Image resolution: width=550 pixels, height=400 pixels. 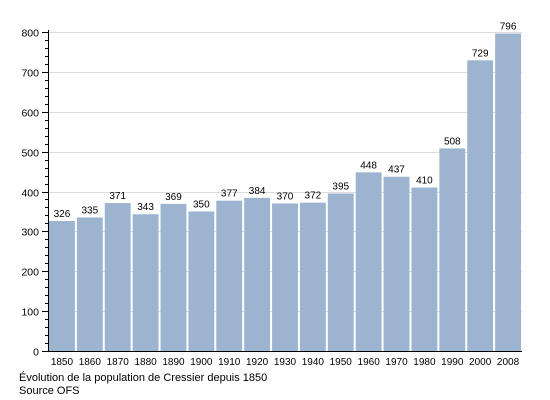 What do you see at coordinates (368, 165) in the screenshot?
I see `data-label: 448` at bounding box center [368, 165].